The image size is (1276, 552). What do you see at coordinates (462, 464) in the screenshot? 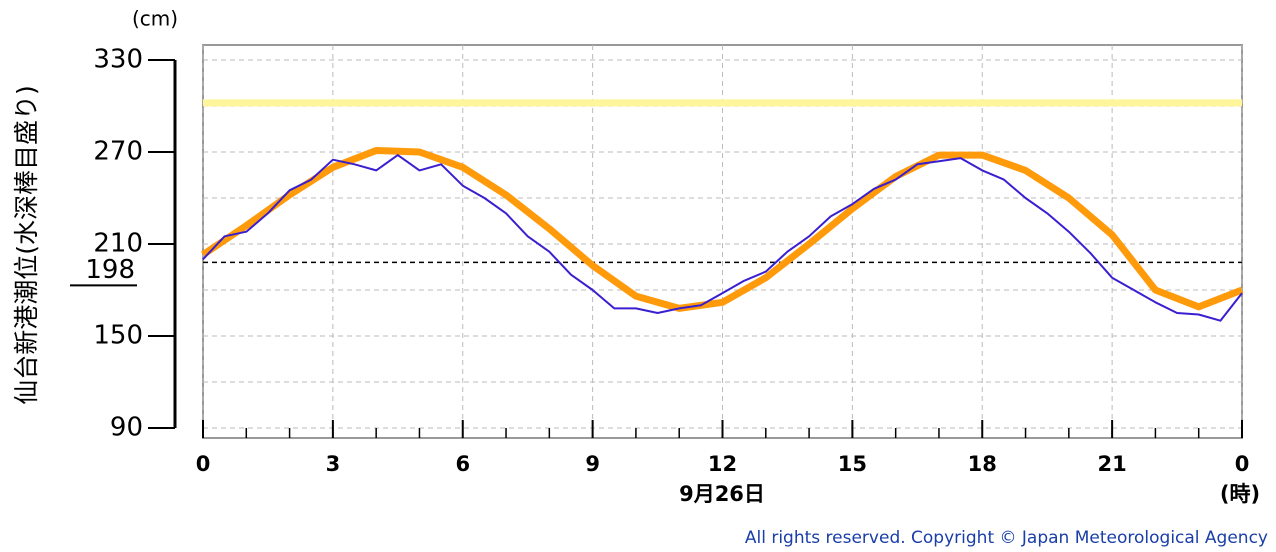
I see `x-tick-label: 6` at bounding box center [462, 464].